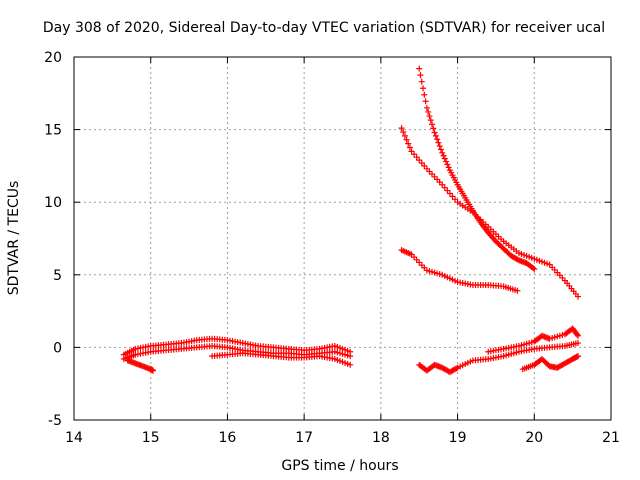  Describe the element at coordinates (304, 438) in the screenshot. I see `x-tick-label: 17` at that location.